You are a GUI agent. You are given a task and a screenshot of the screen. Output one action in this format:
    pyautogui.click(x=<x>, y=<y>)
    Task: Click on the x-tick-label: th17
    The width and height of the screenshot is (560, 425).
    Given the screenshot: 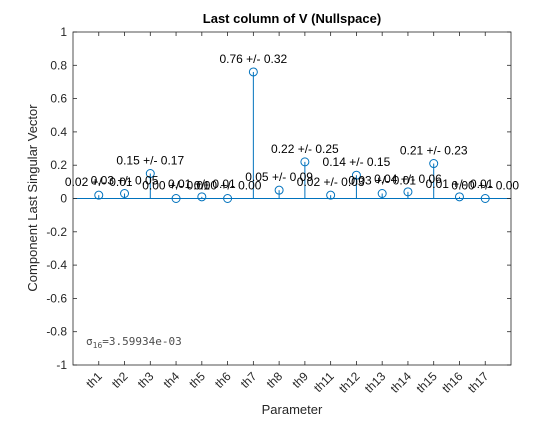 What is the action you would take?
    pyautogui.click(x=478, y=382)
    